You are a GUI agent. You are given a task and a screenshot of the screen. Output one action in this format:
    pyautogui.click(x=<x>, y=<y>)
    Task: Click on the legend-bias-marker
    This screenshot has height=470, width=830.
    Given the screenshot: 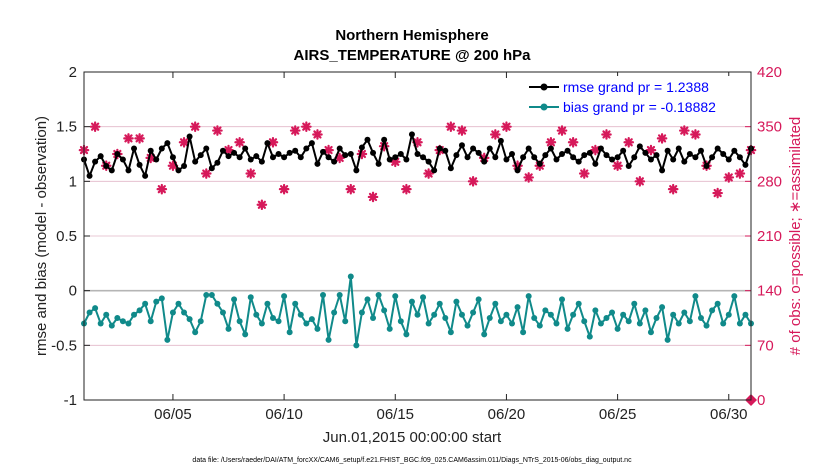 What is the action you would take?
    pyautogui.click(x=544, y=107)
    